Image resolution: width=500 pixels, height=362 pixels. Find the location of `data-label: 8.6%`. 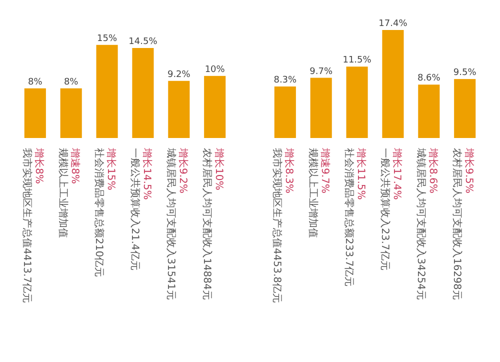

data-label: 8.6% is located at coordinates (429, 79).